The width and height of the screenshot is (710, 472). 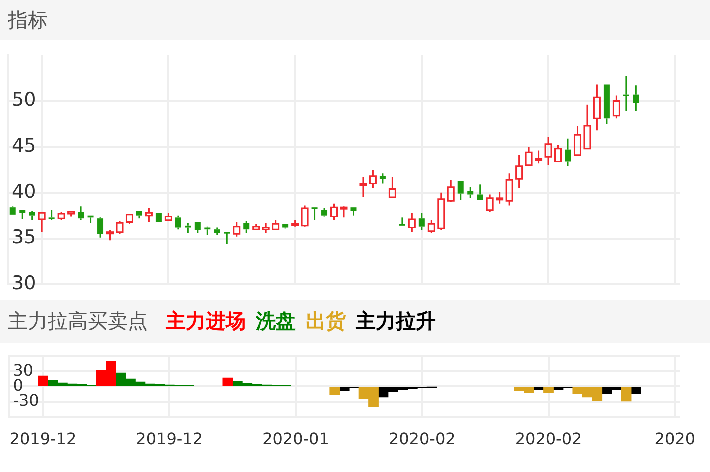 What do you see at coordinates (24, 191) in the screenshot?
I see `y-tick-label: 40` at bounding box center [24, 191].